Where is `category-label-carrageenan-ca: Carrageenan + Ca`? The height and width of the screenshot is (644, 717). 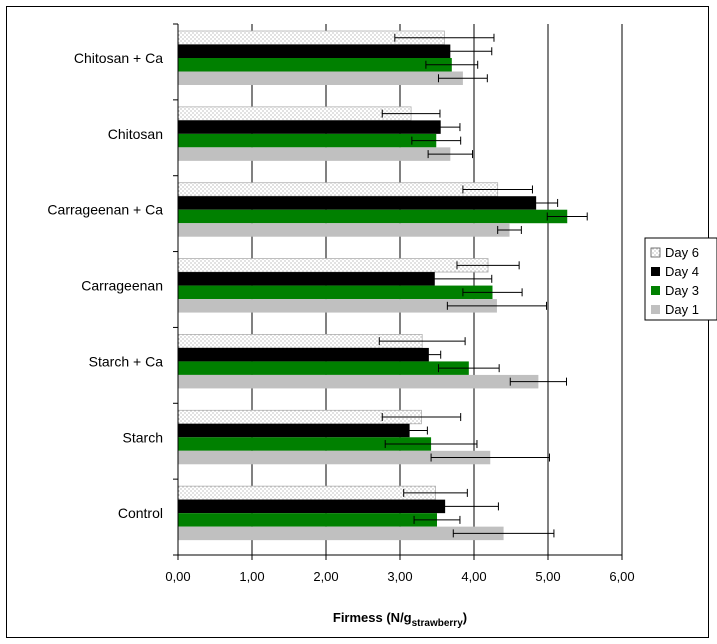 category-label-carrageenan-ca: Carrageenan + Ca is located at coordinates (105, 210).